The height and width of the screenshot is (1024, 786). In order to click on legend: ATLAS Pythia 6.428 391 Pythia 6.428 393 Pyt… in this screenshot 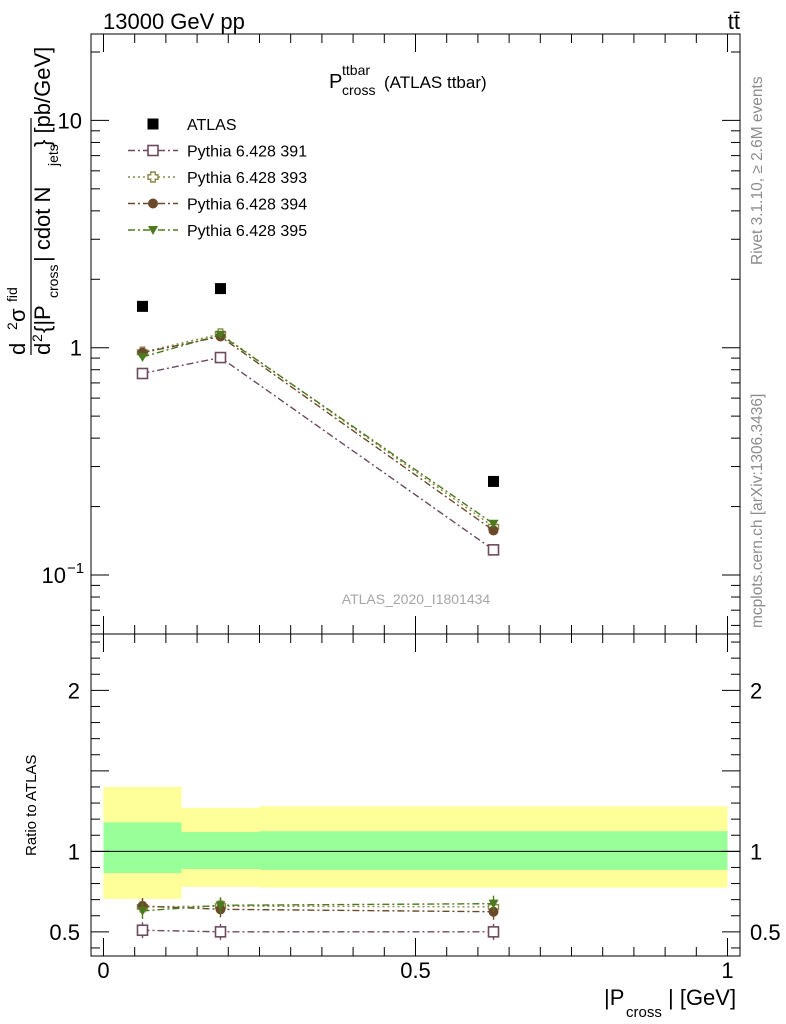, I will do `click(217, 178)`.